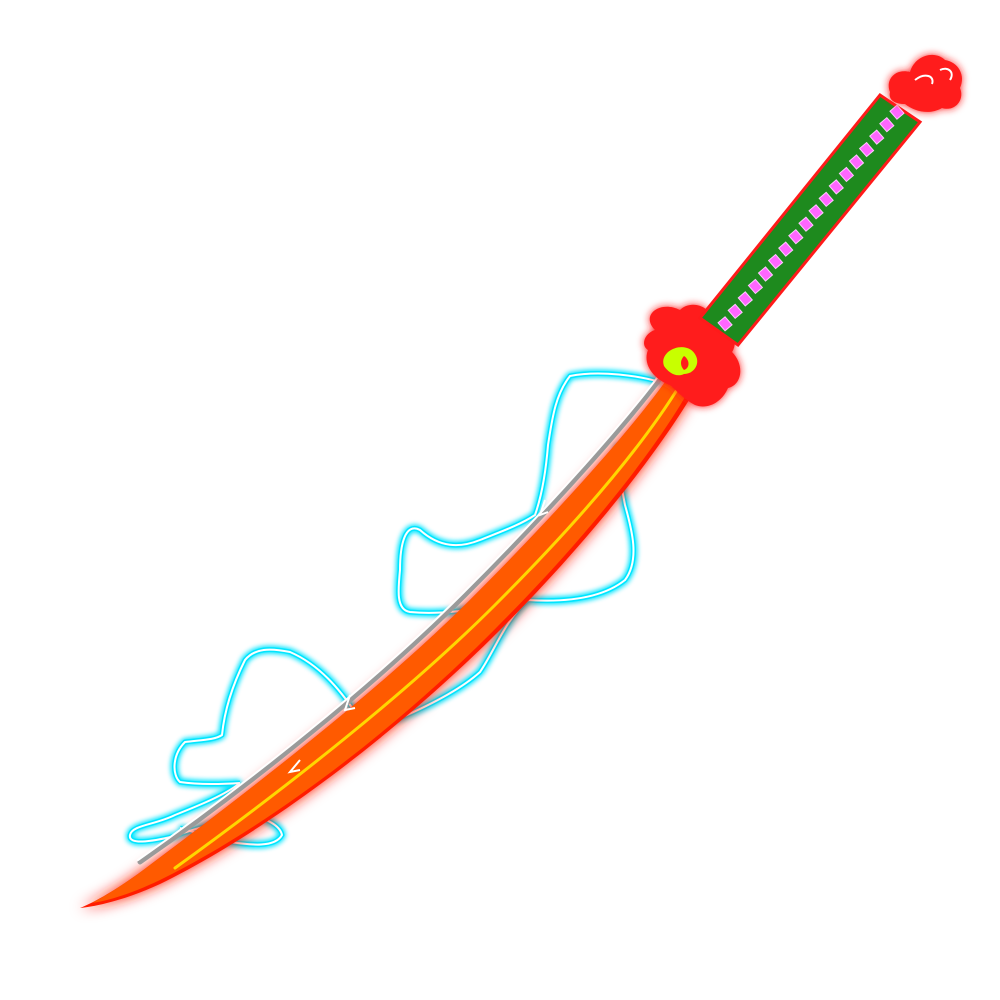  I want to click on tsuka-handle, so click(810, 220).